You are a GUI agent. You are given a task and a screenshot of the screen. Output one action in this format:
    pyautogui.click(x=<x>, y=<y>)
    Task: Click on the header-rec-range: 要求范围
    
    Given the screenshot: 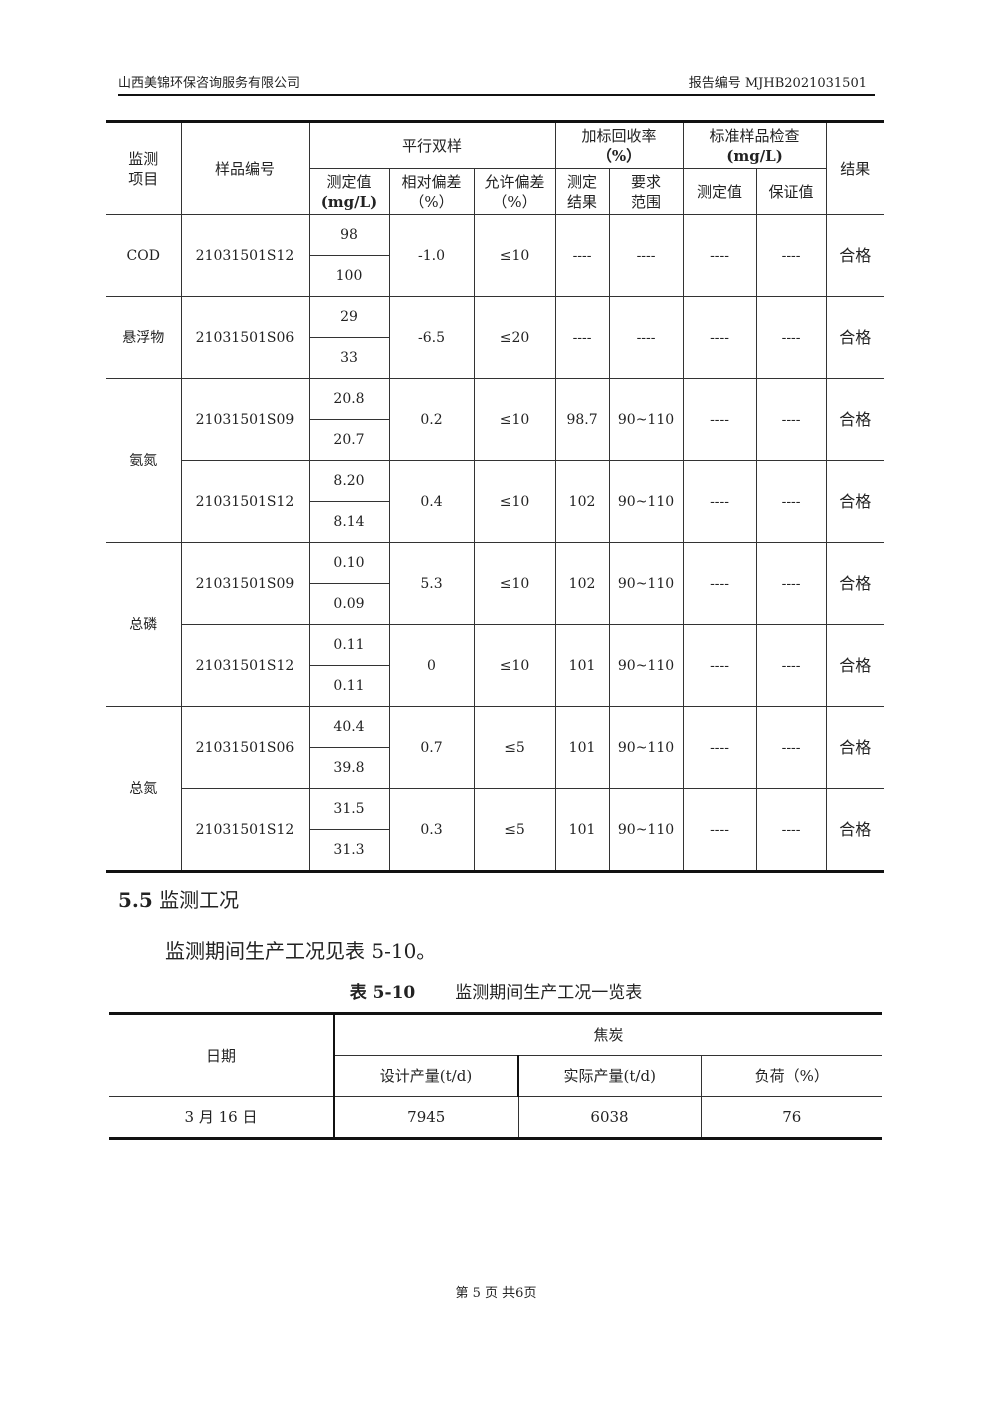 What is the action you would take?
    pyautogui.click(x=646, y=191)
    